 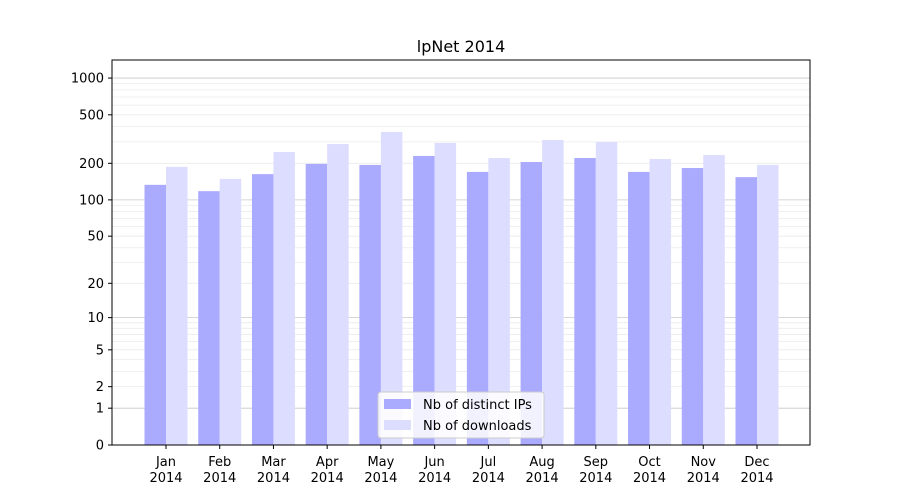 I want to click on chart-title: lpNet 2014, so click(x=461, y=46).